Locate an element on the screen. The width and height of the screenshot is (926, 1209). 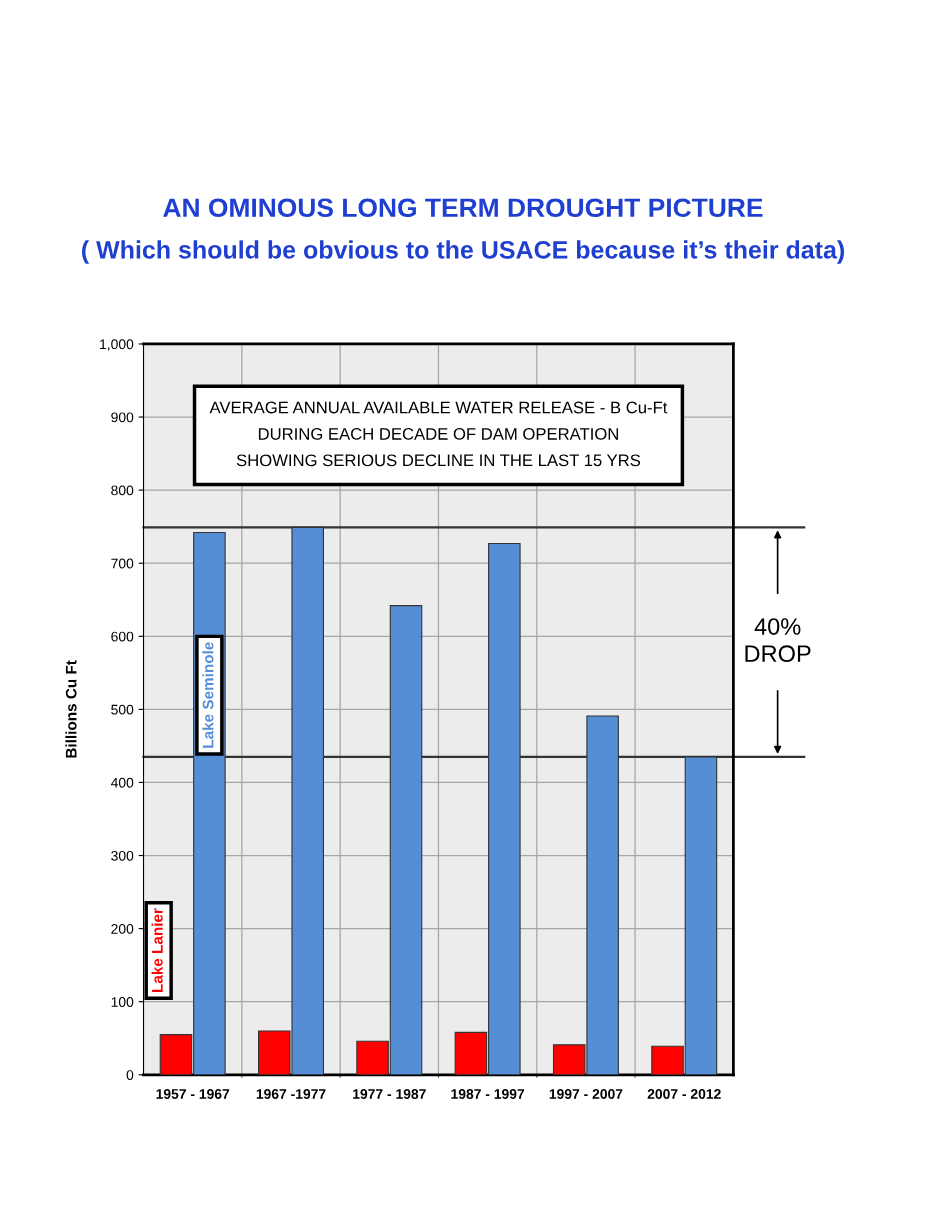
x-tick-label: 1987 - 1997 is located at coordinates (488, 1094).